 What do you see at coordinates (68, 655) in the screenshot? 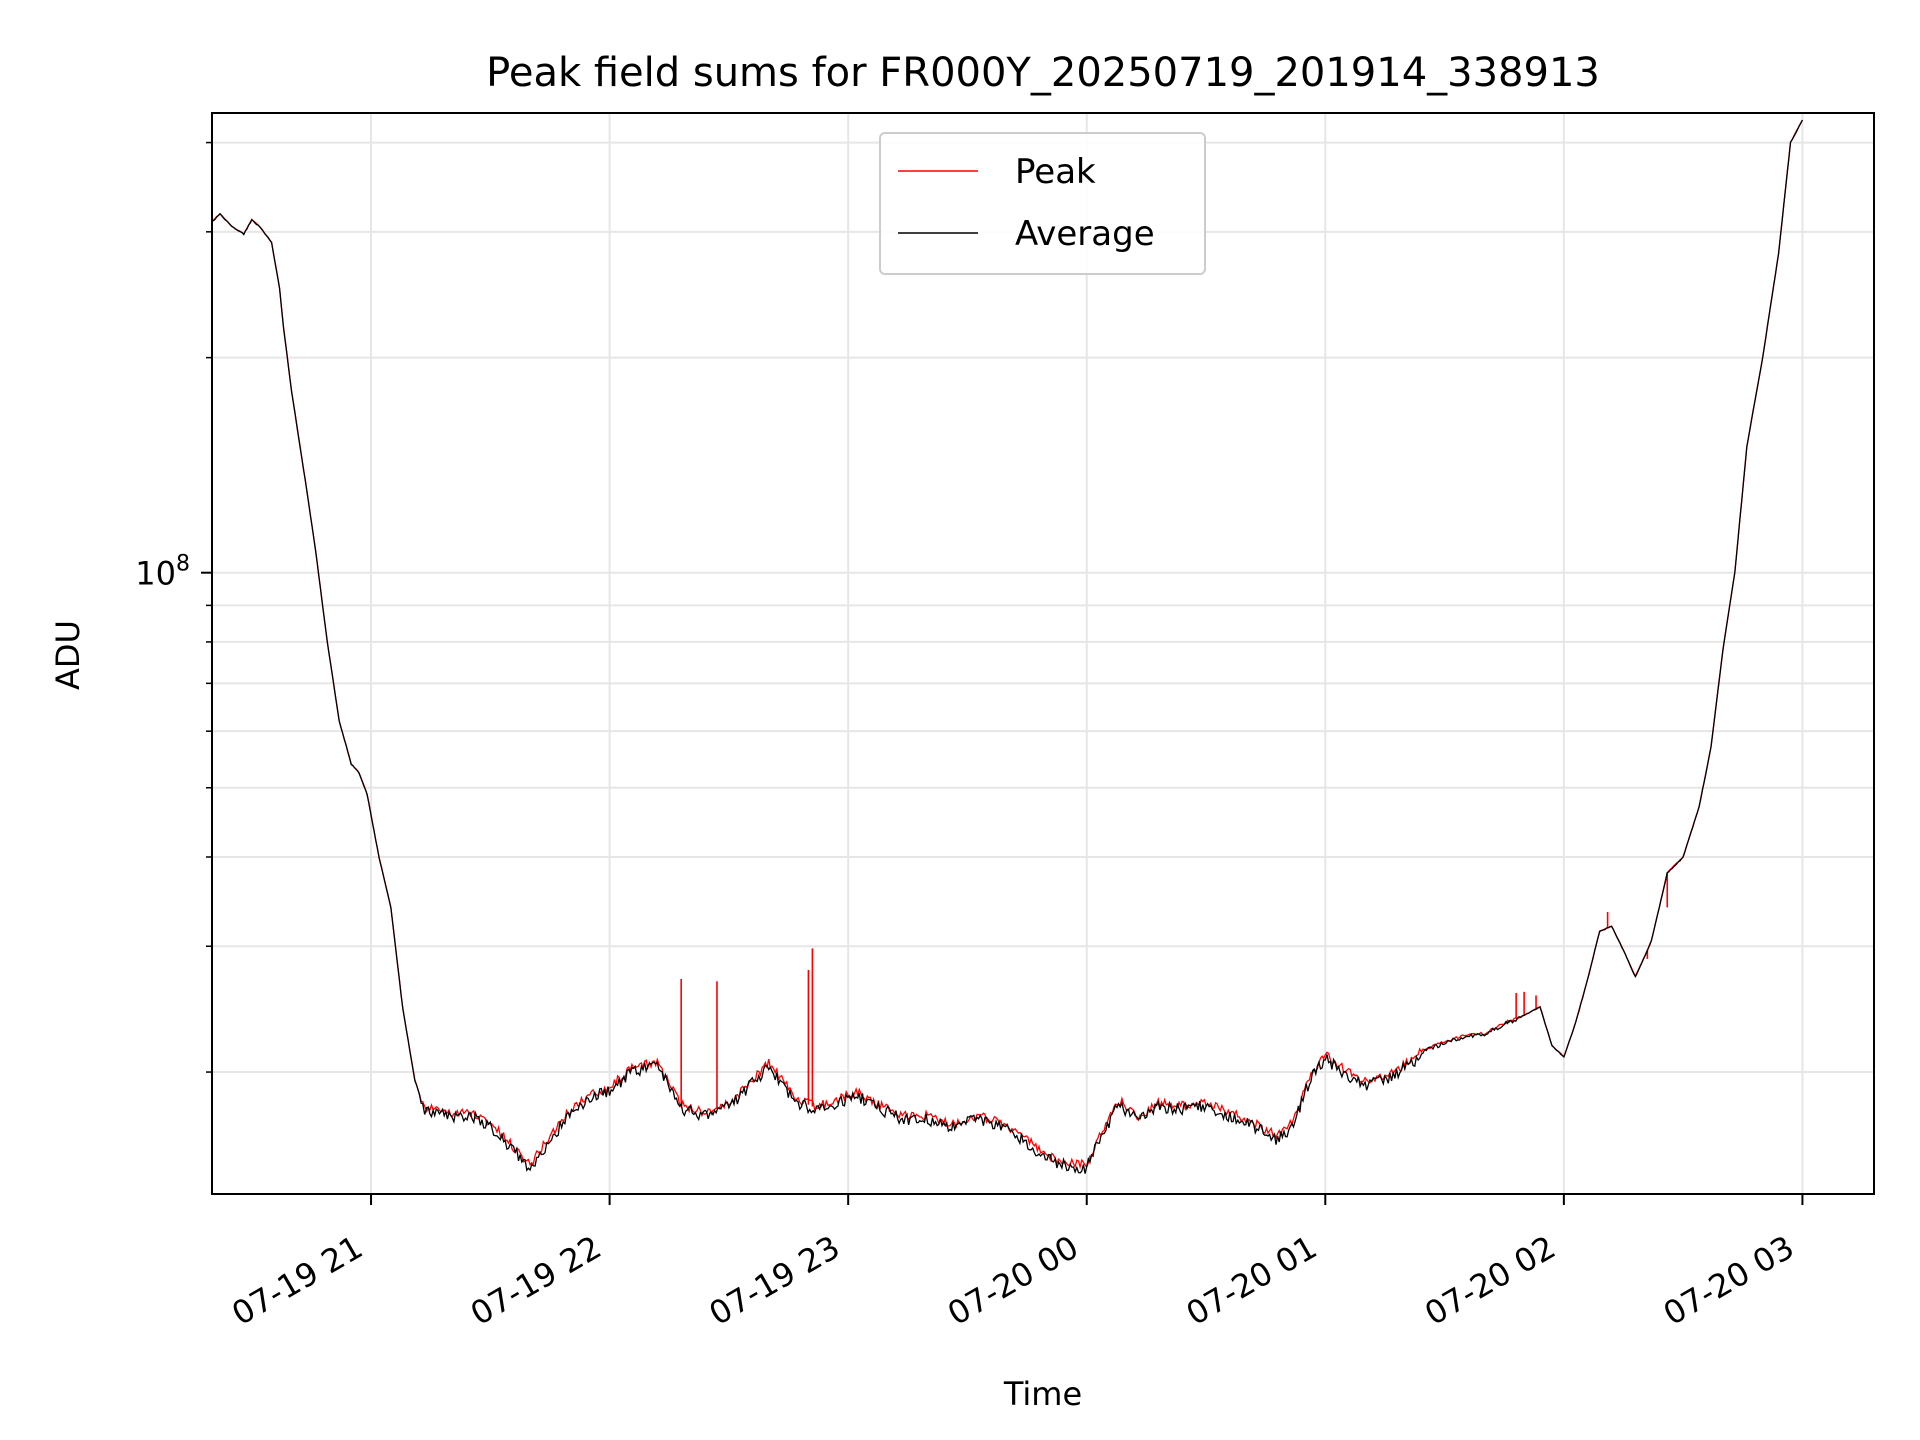
I see `y-axis-label: ADU` at bounding box center [68, 655].